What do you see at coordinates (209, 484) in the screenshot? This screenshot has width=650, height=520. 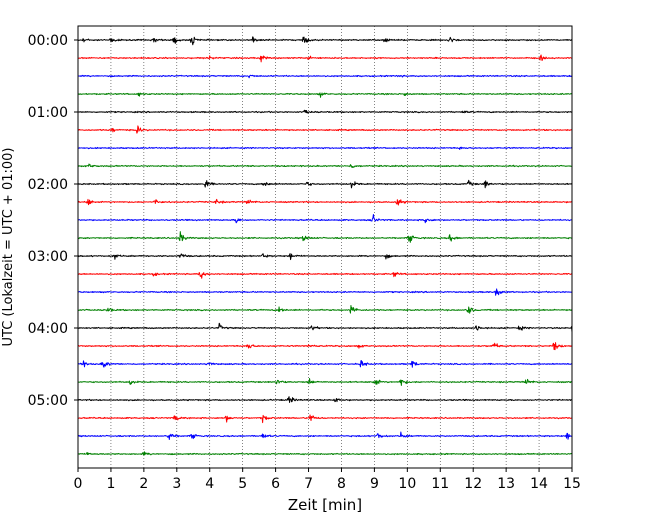 I see `x-tick-label-4: 4` at bounding box center [209, 484].